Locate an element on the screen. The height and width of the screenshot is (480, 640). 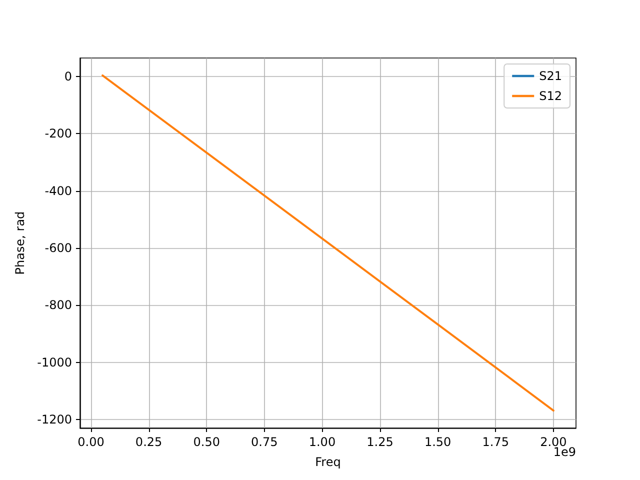
y-tick-label: -200 is located at coordinates (58, 133).